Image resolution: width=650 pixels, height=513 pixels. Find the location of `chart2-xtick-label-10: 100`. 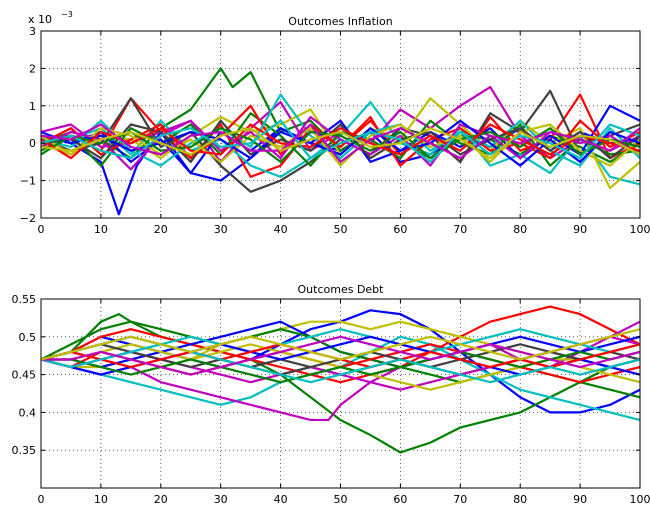

chart2-xtick-label-10: 100 is located at coordinates (640, 499).